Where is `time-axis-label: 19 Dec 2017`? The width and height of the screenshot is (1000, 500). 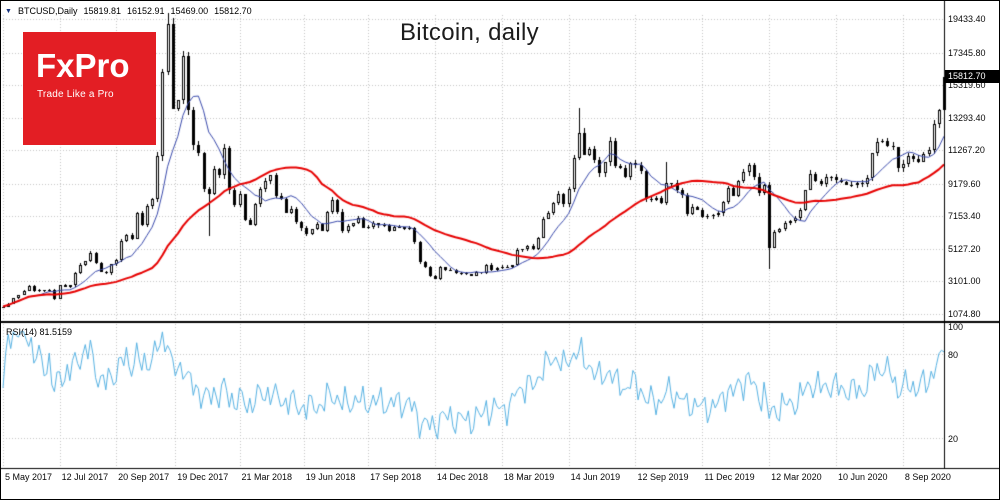 time-axis-label: 19 Dec 2017 is located at coordinates (203, 477).